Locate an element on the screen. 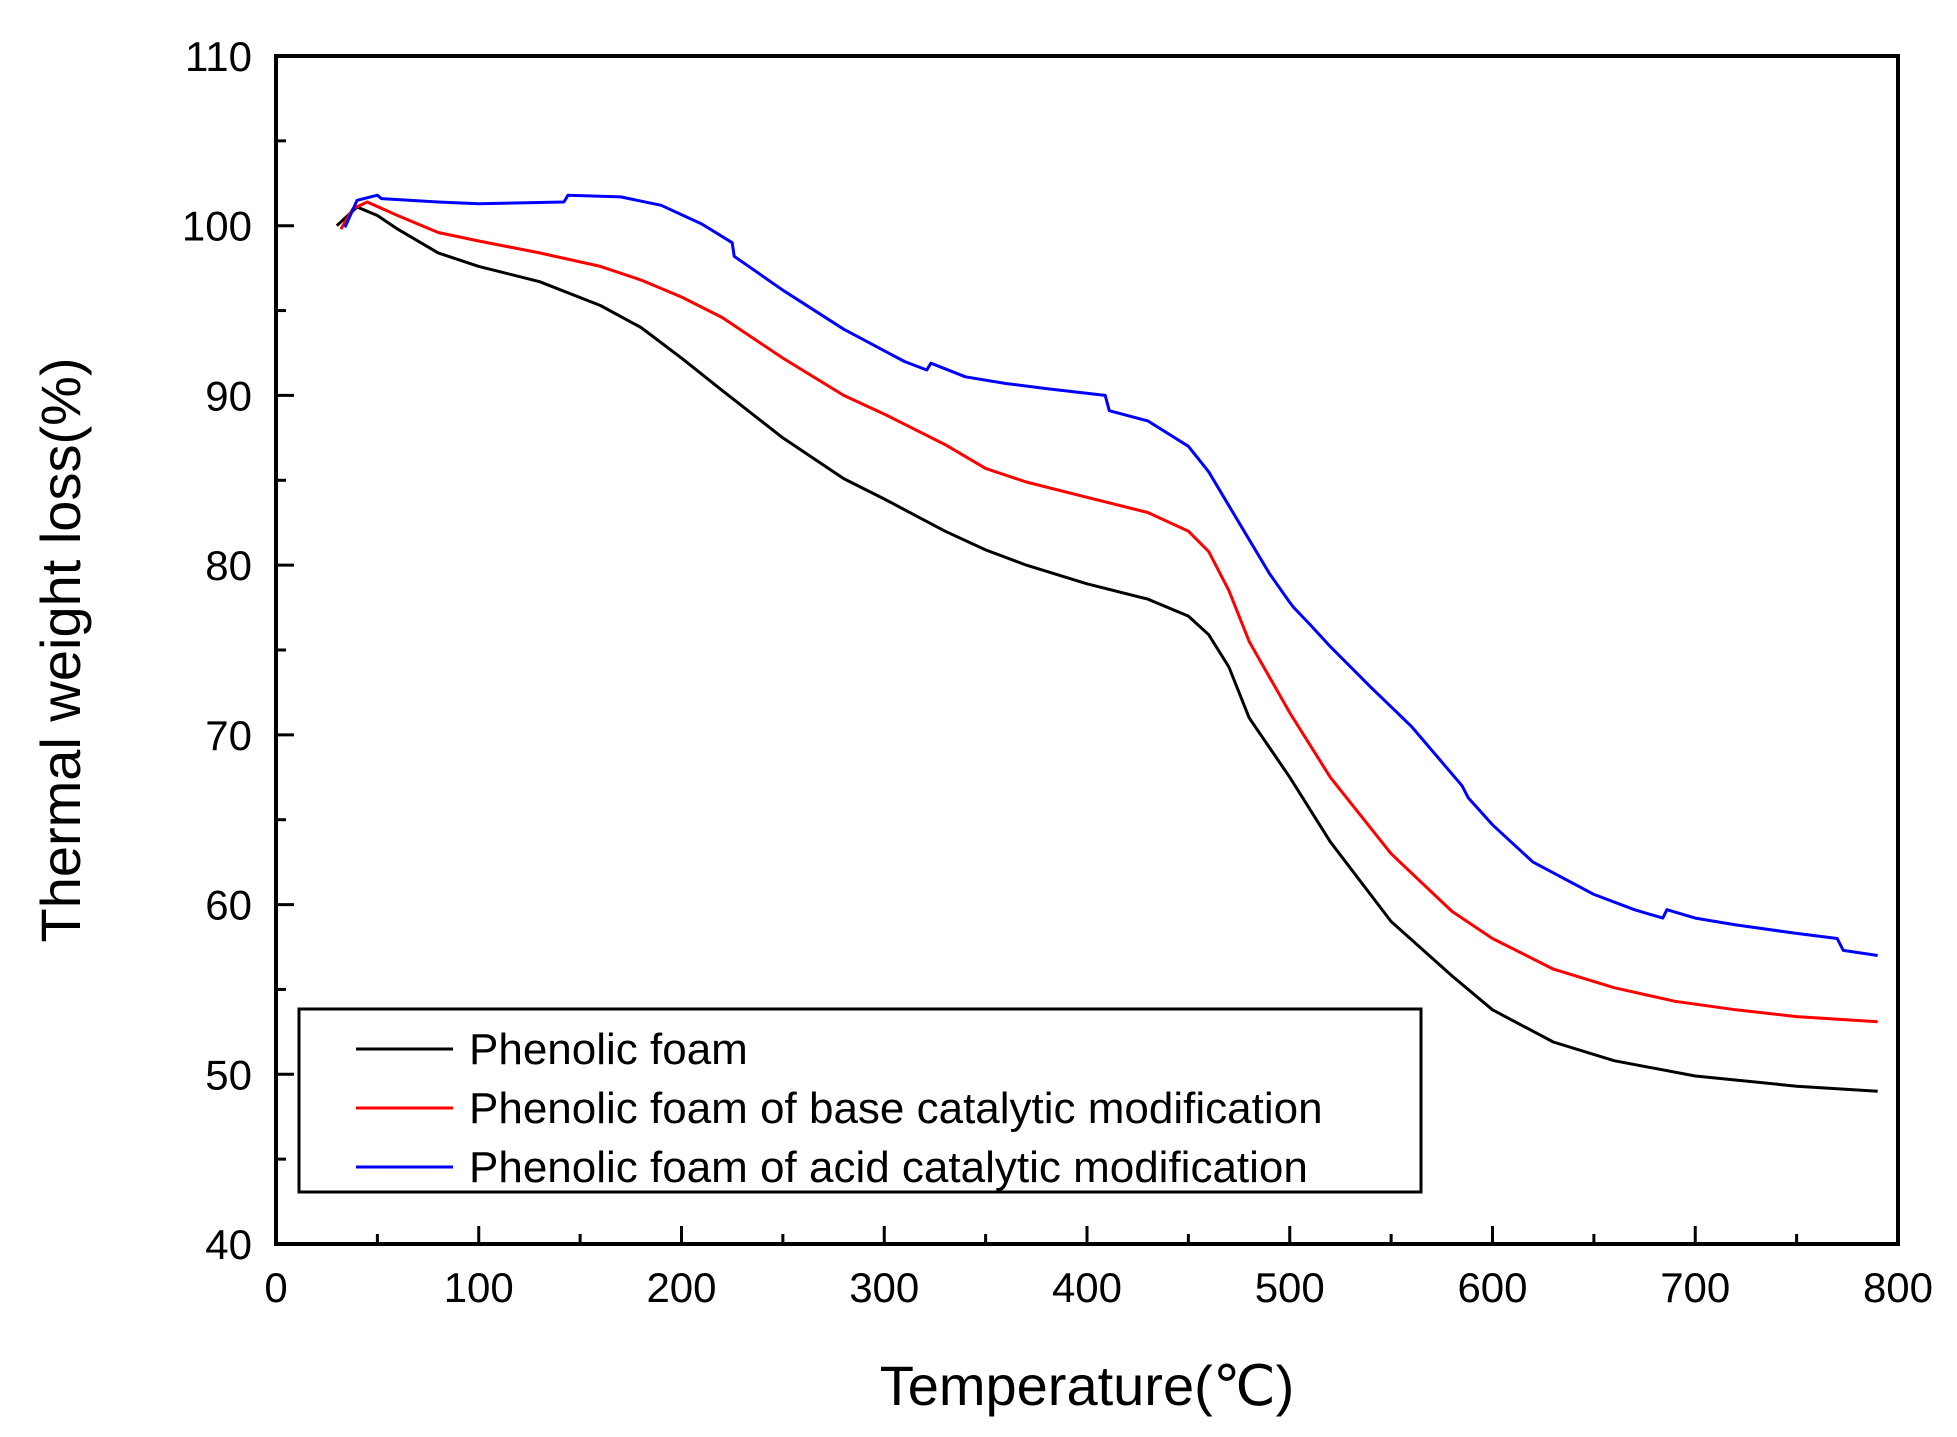 The width and height of the screenshot is (1957, 1437). y-tick-label: 60 is located at coordinates (228, 905).